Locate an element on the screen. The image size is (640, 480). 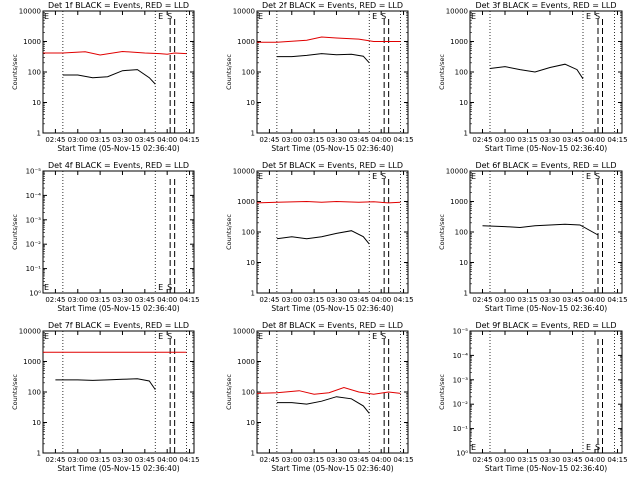
y-tick-label: 10⁰ is located at coordinates (35, 294).